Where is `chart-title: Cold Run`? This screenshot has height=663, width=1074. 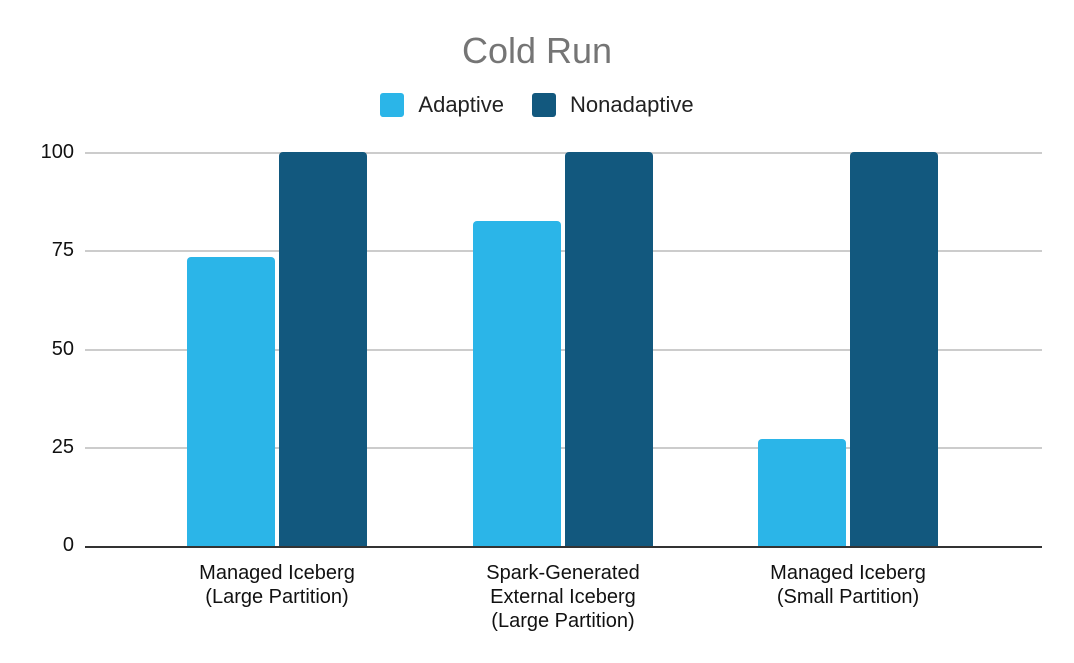
chart-title: Cold Run is located at coordinates (537, 50).